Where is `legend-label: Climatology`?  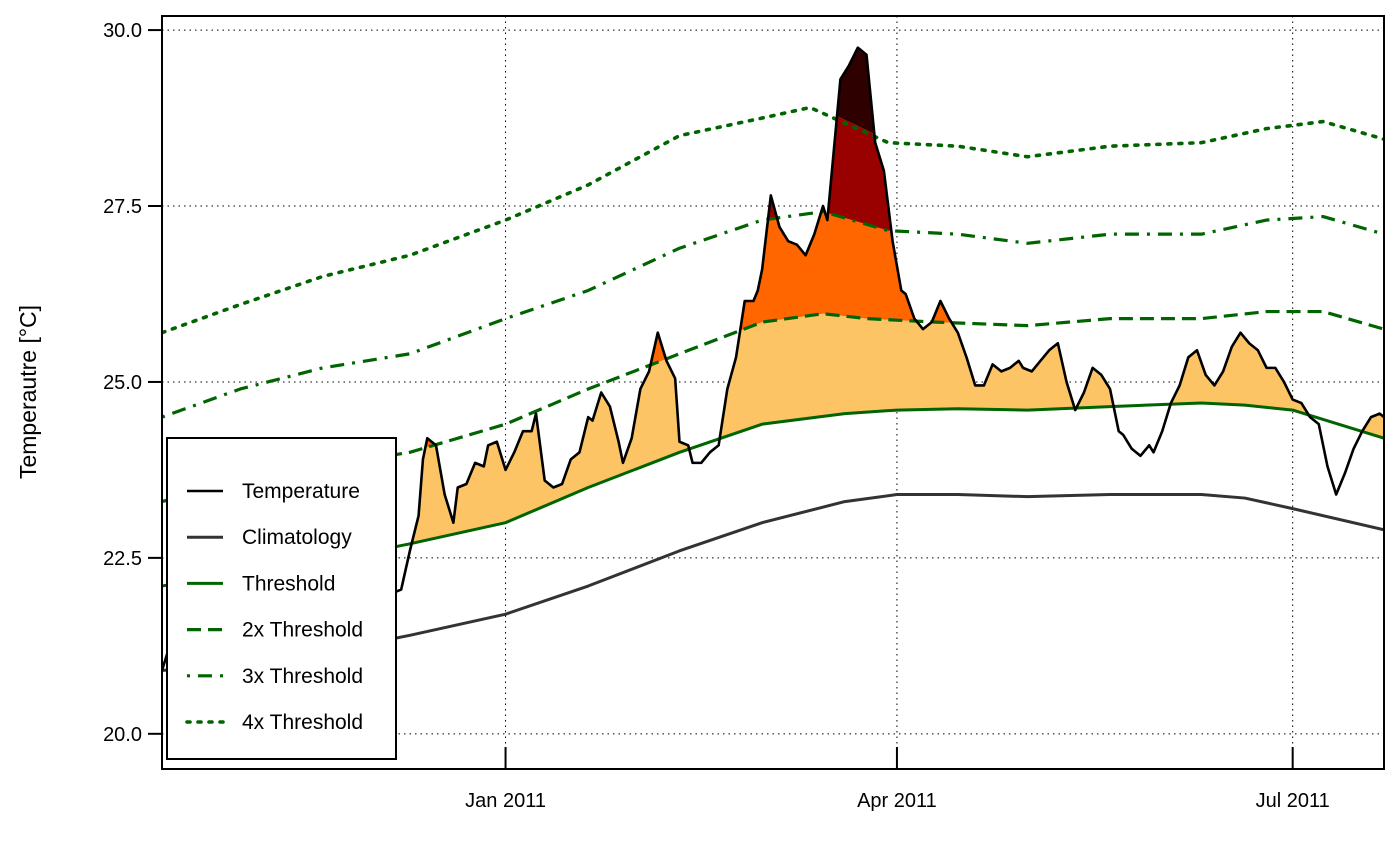 legend-label: Climatology is located at coordinates (297, 537).